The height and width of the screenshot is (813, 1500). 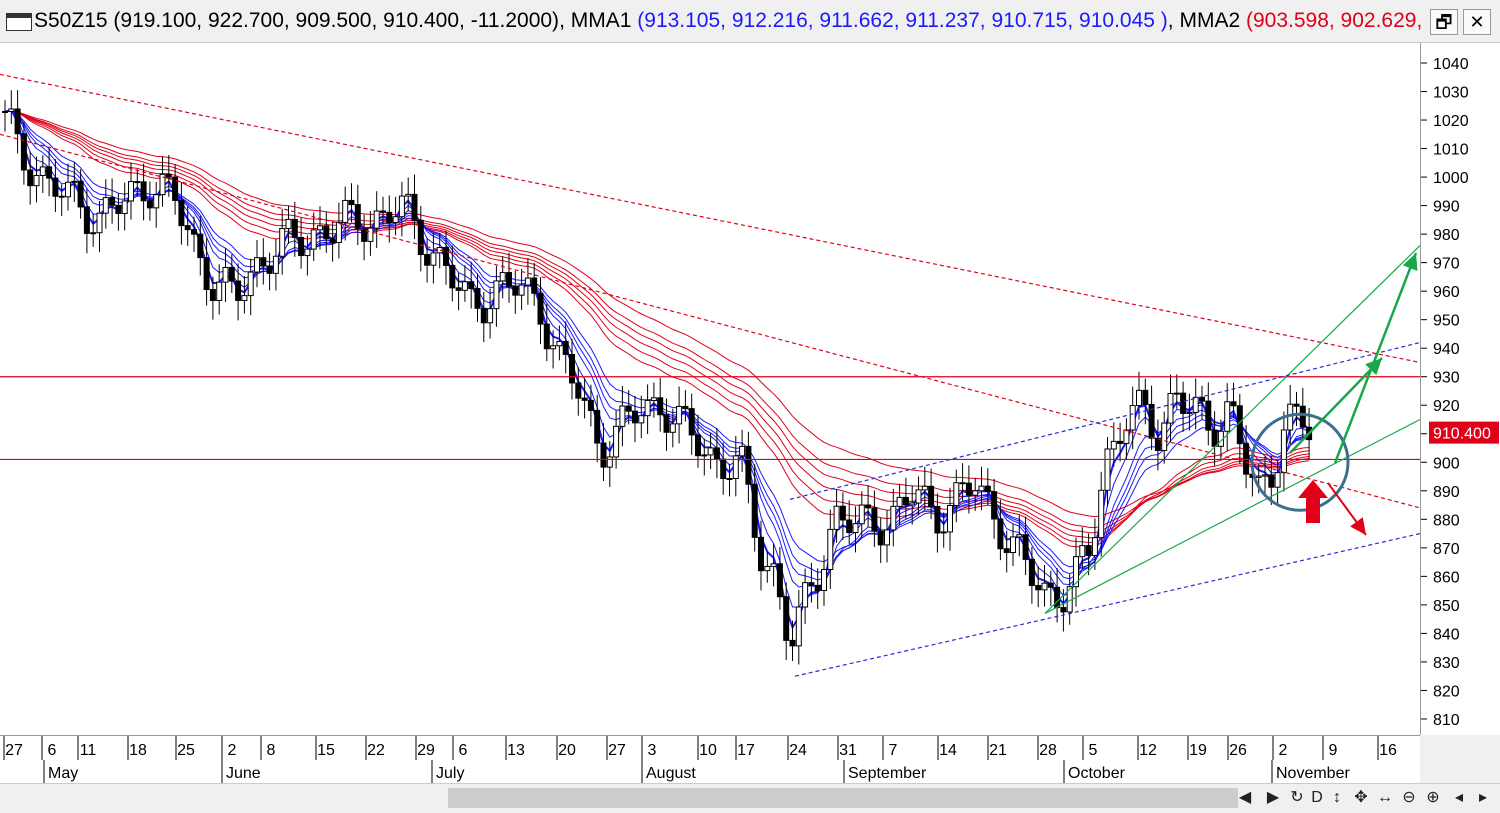 I want to click on mma1-label: MMA1, so click(x=601, y=20).